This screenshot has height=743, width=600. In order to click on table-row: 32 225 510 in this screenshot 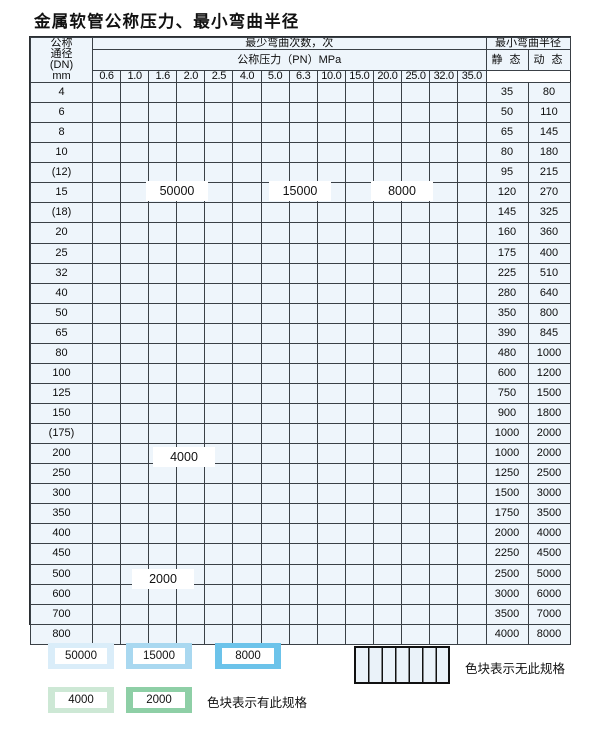, I will do `click(300, 273)`.